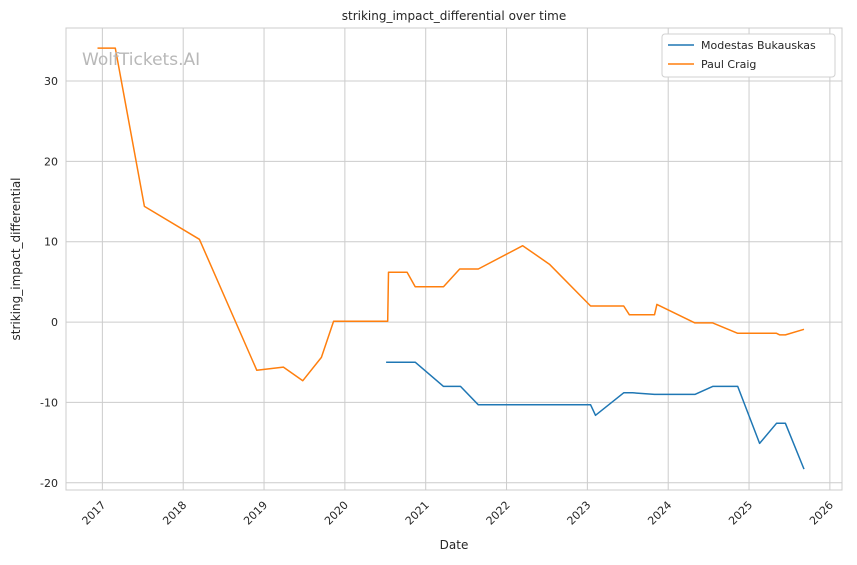 The height and width of the screenshot is (565, 857). I want to click on x-tick-label: 2024, so click(659, 513).